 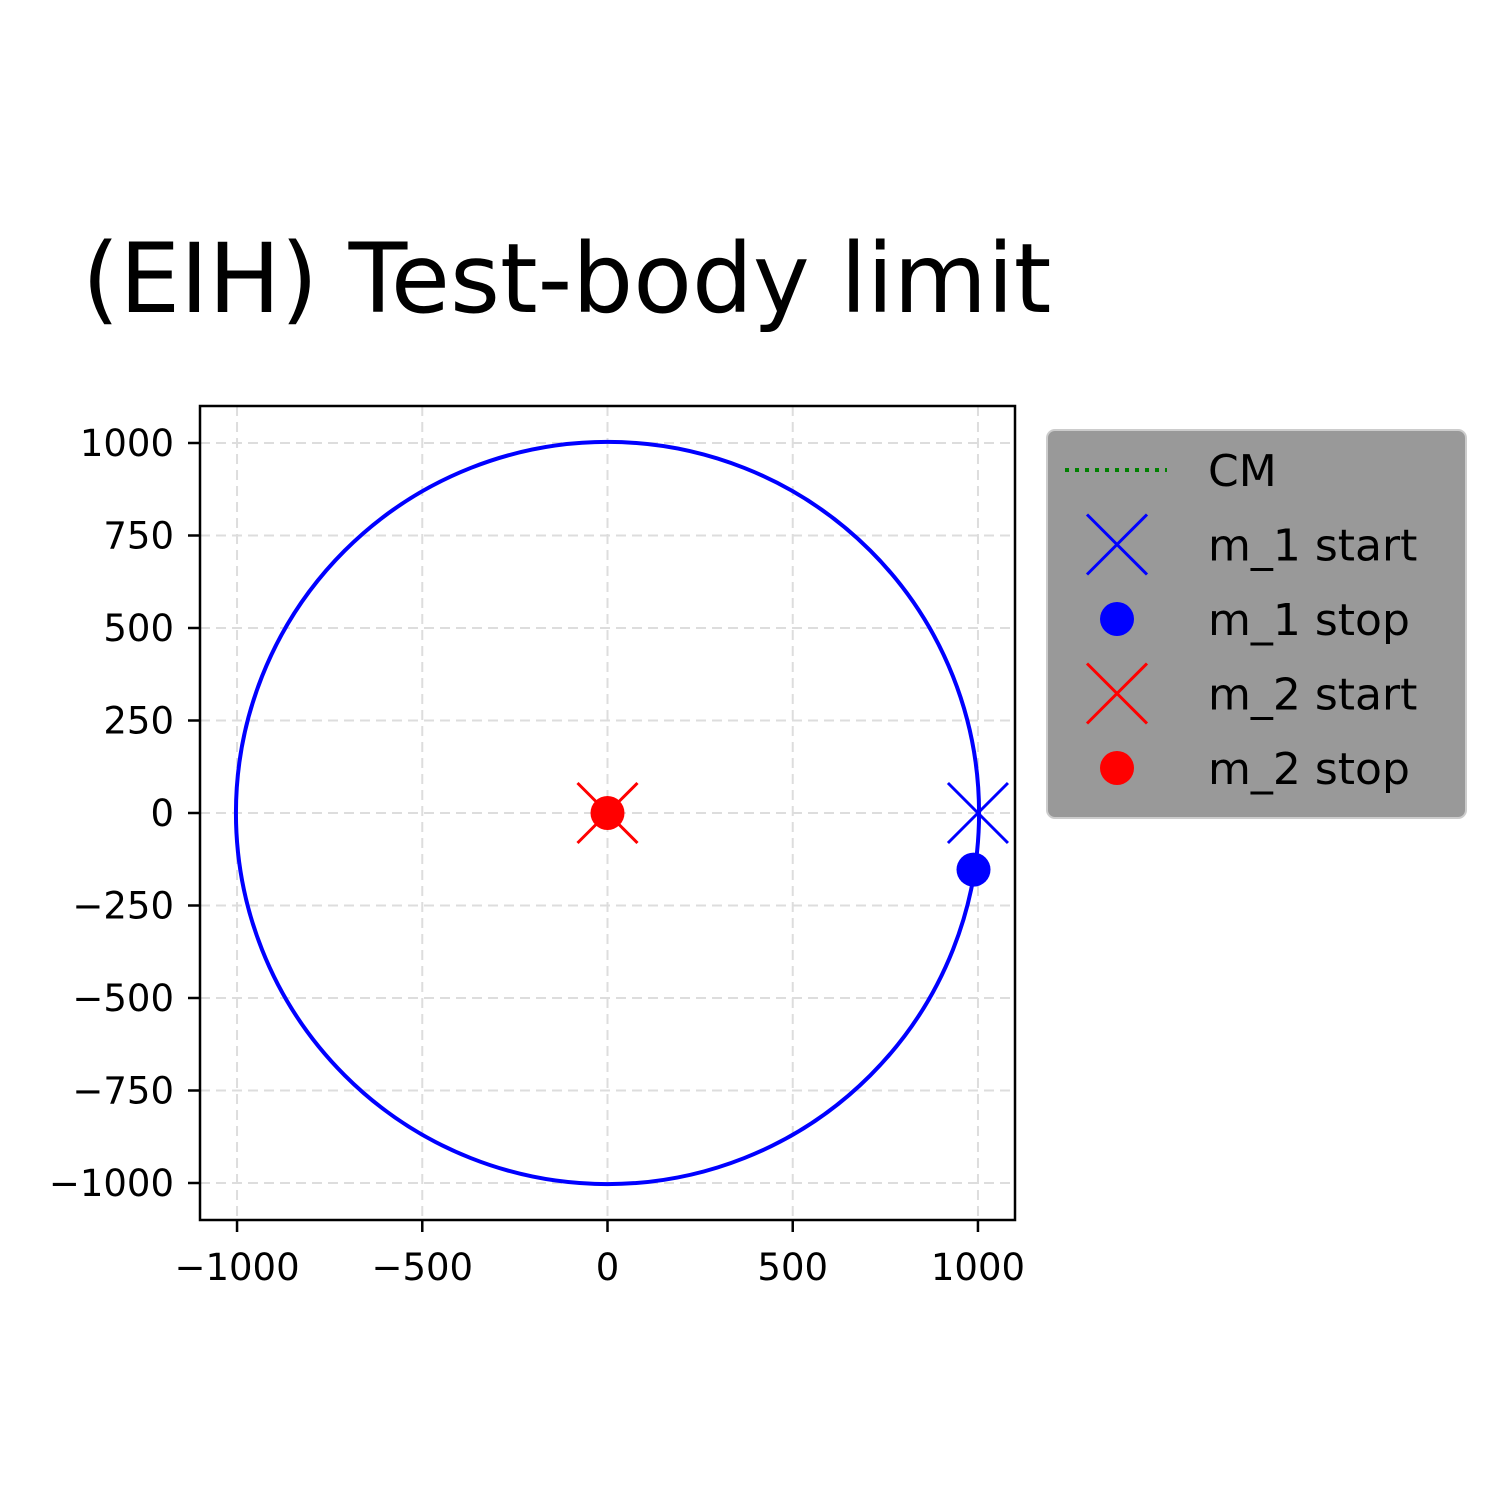 I want to click on legend-box, so click(x=1256, y=624).